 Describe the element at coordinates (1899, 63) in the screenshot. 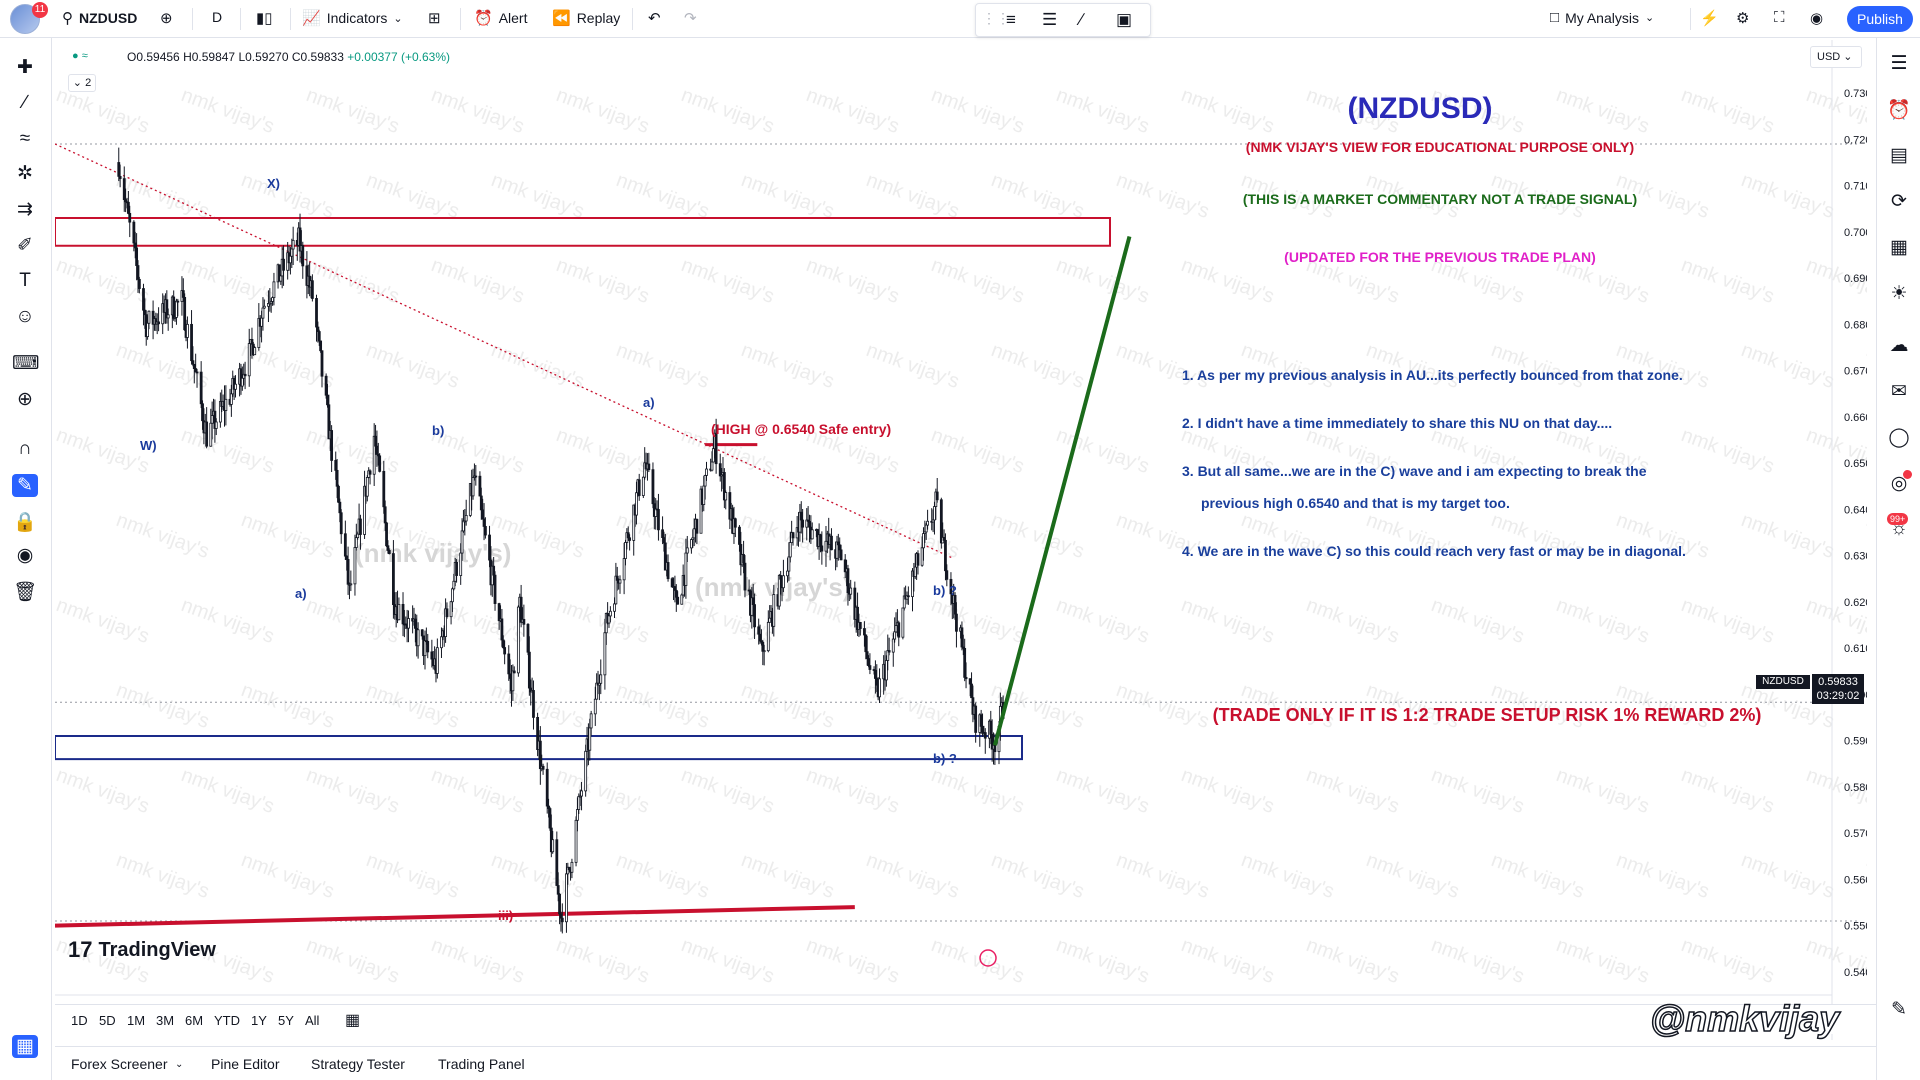

I see `watchlist-icon: ☰` at that location.